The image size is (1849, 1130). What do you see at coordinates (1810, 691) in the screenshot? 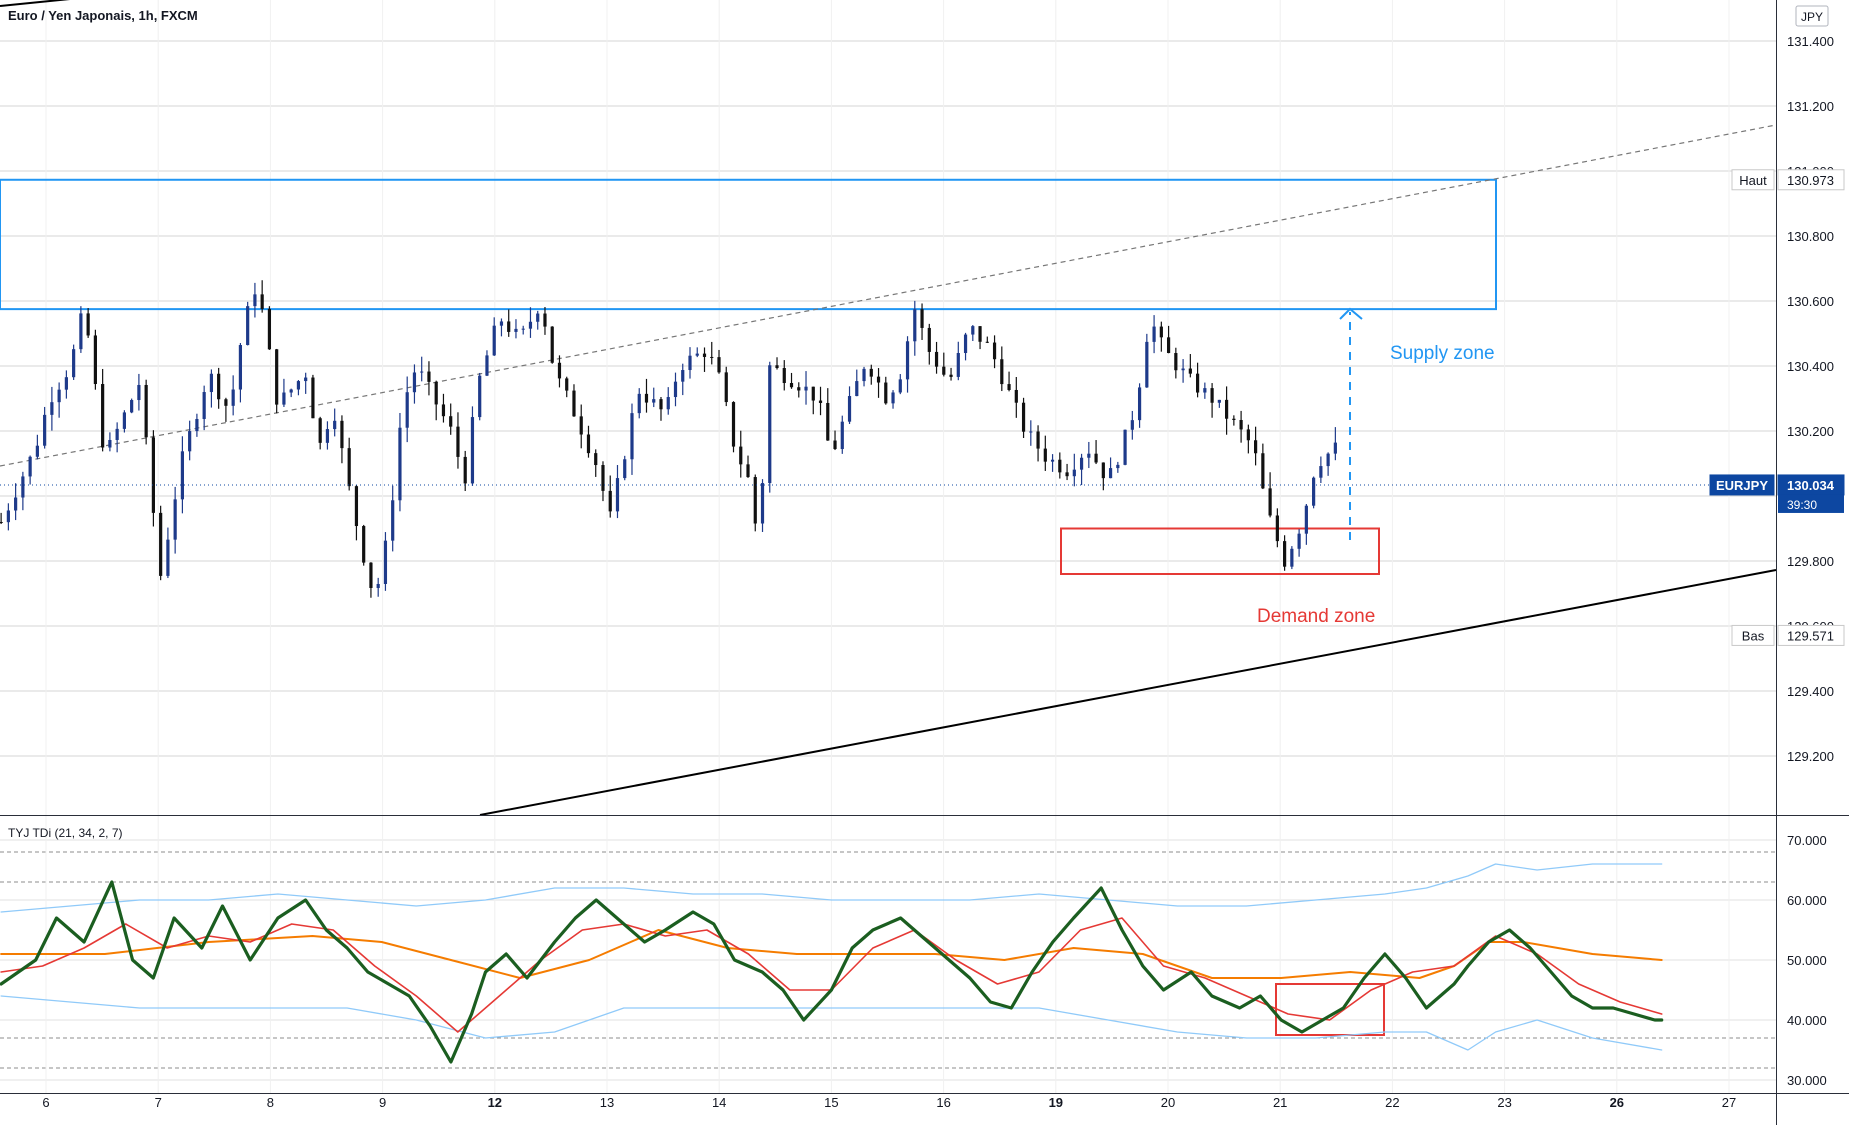
I see `price-tick-label: 129.400` at bounding box center [1810, 691].